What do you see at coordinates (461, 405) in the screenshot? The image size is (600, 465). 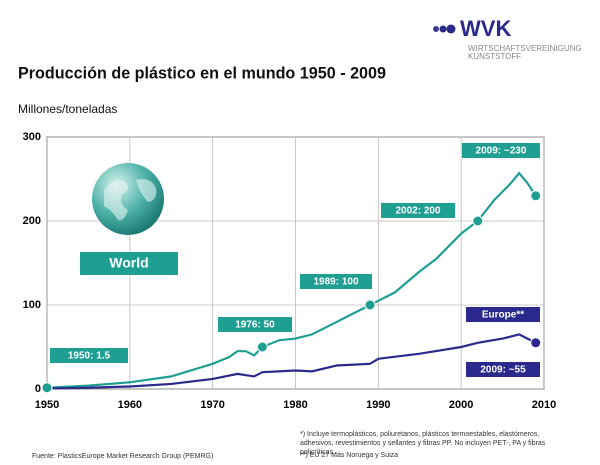 I see `x-tick-label: 2000` at bounding box center [461, 405].